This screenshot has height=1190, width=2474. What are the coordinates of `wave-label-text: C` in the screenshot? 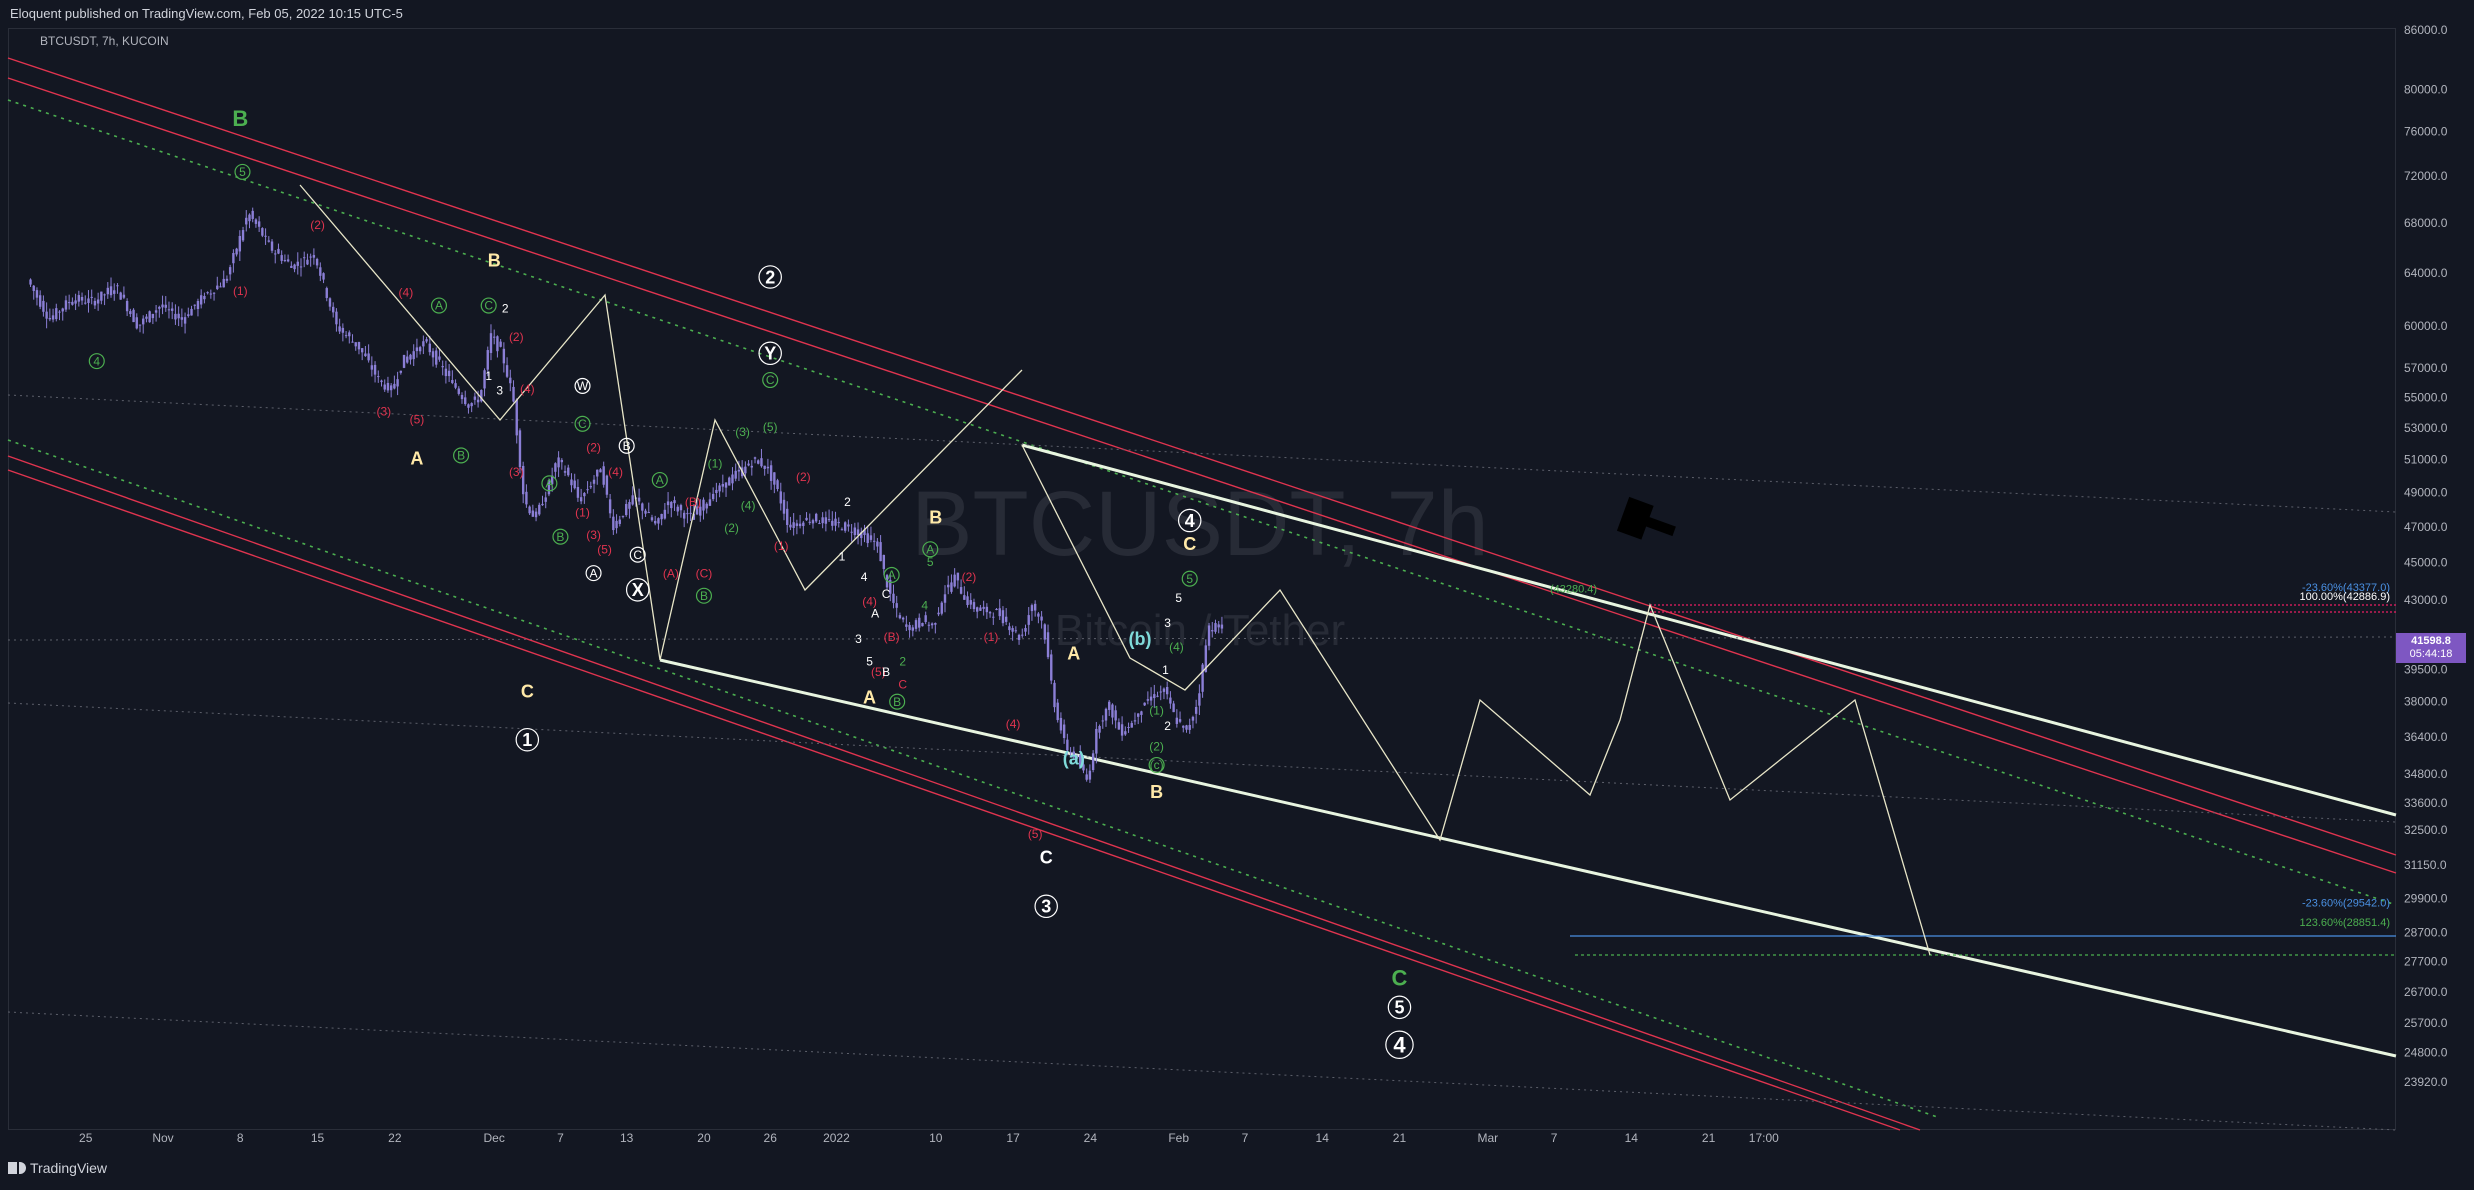 It's located at (1189, 544).